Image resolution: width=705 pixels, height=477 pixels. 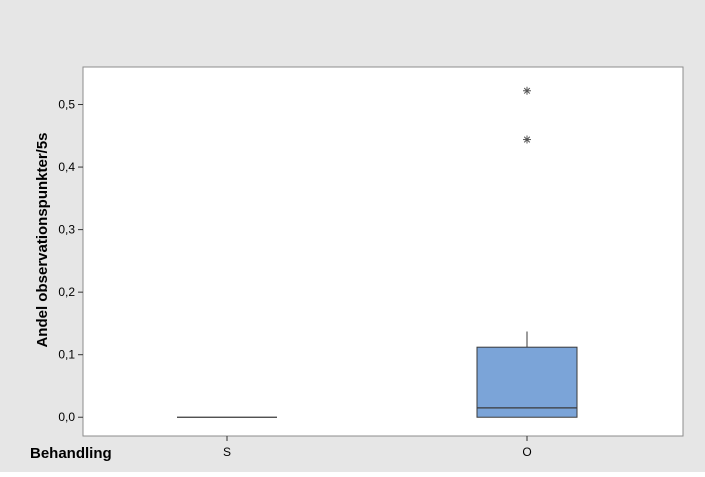 I want to click on x-axis-title: Behandling, so click(x=71, y=453).